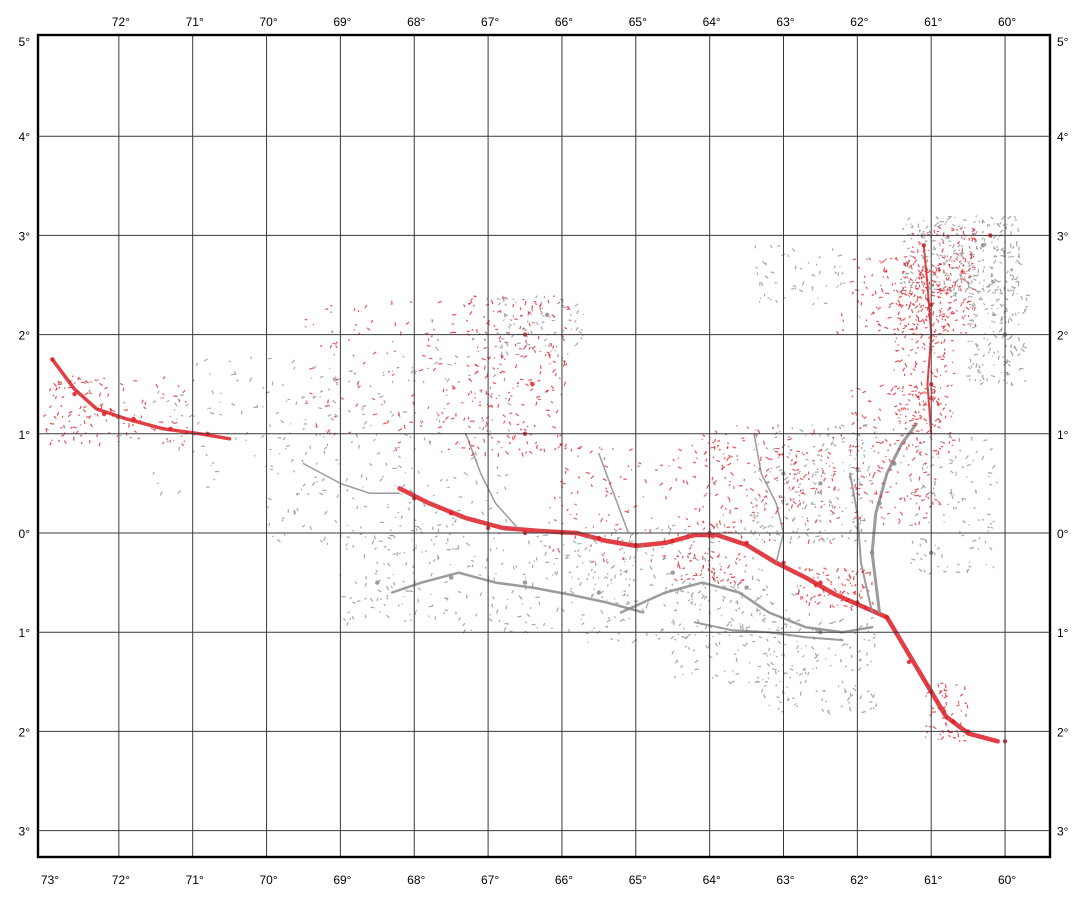 The image size is (1082, 900). I want to click on right-latitude-label: 0°, so click(1063, 534).